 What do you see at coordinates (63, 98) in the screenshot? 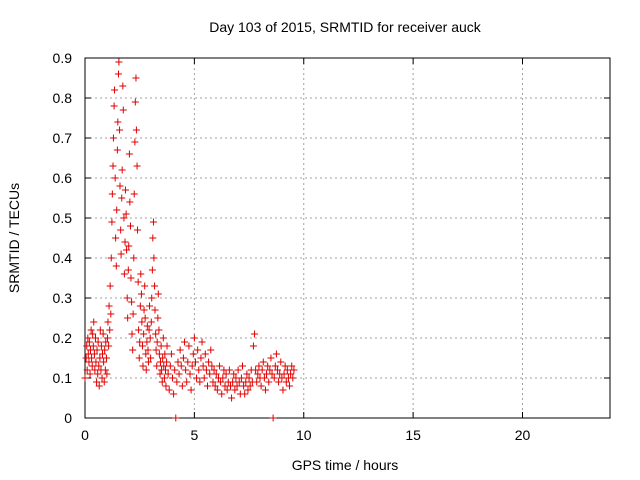
I see `y-tick-label: 0.8` at bounding box center [63, 98].